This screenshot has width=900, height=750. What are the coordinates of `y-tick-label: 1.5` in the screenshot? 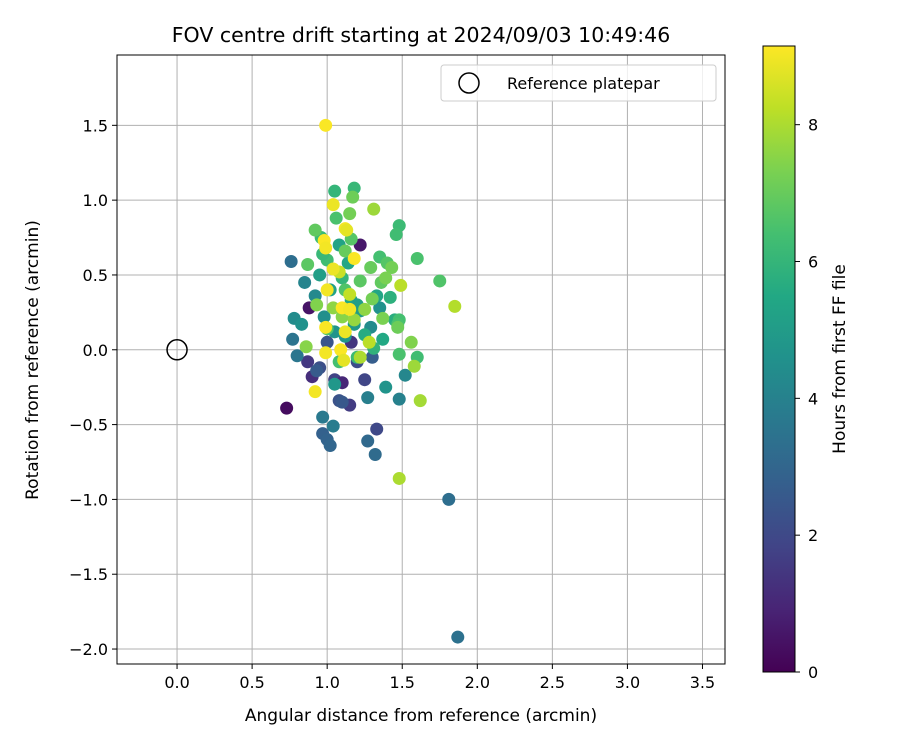 It's located at (95, 125).